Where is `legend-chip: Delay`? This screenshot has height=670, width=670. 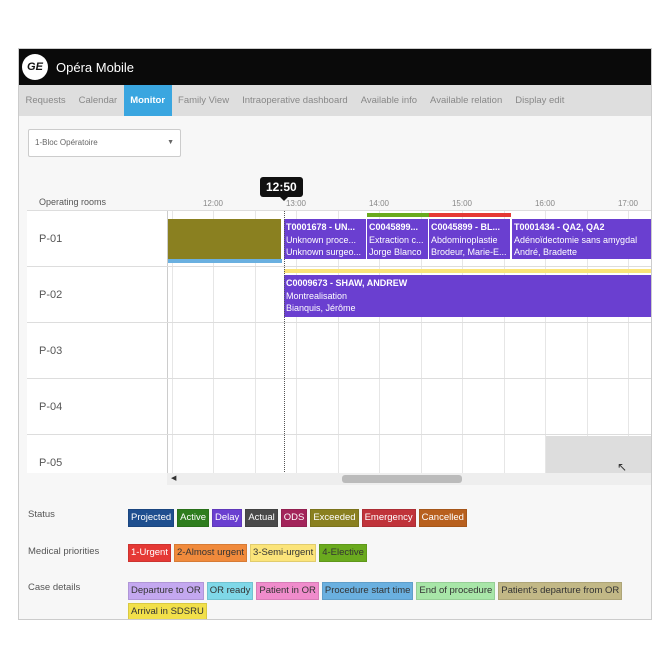
legend-chip: Delay is located at coordinates (227, 518).